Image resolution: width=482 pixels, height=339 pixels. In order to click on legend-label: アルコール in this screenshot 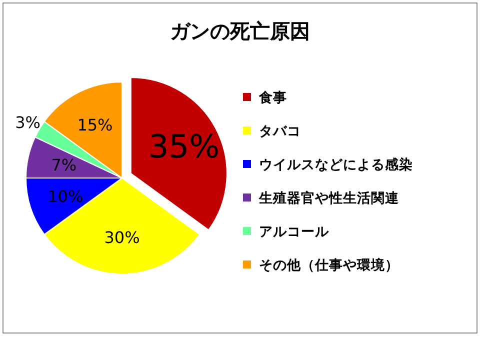, I will do `click(294, 232)`.